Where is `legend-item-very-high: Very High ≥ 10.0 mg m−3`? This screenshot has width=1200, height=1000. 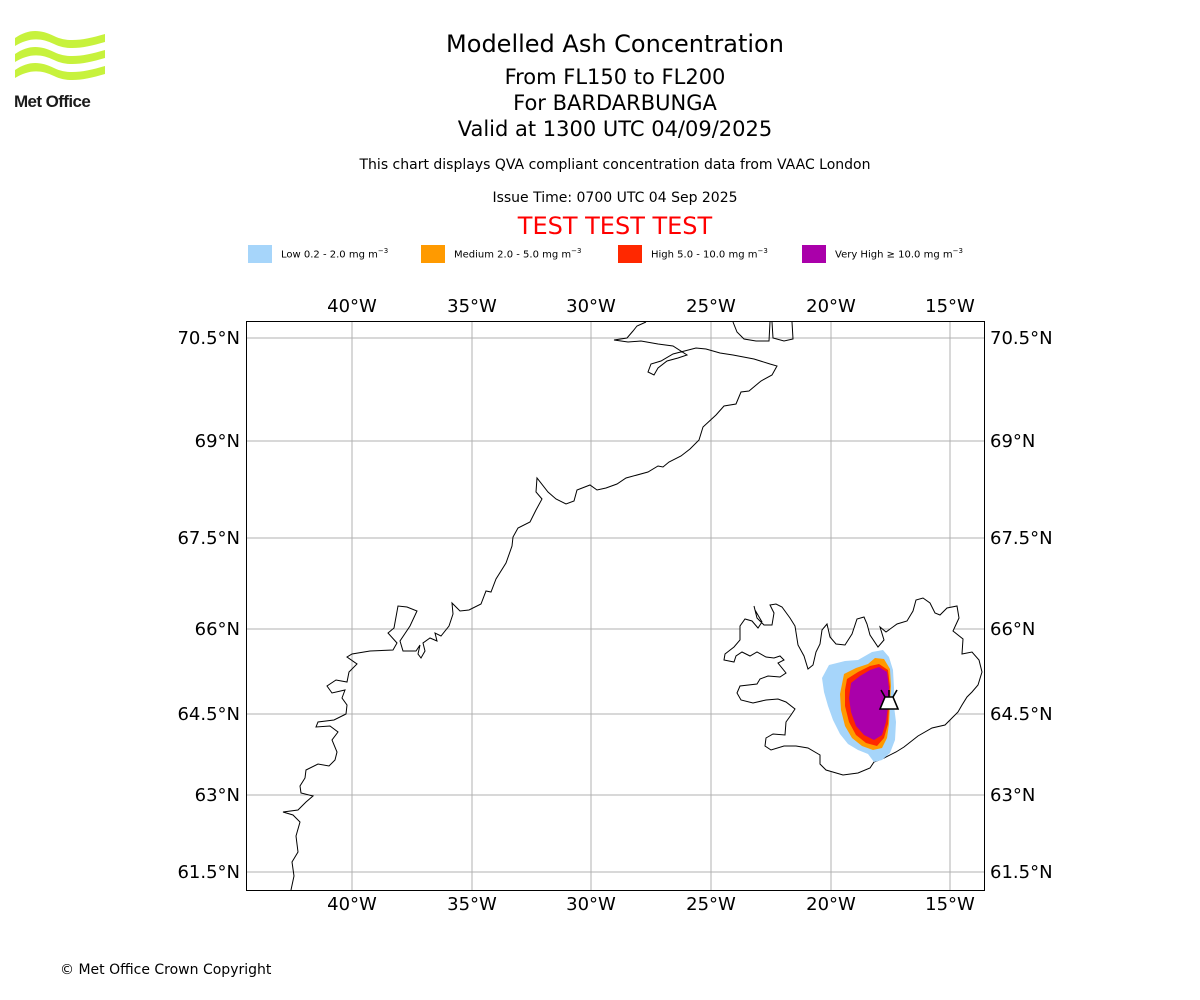
legend-item-very-high: Very High ≥ 10.0 mg m−3 is located at coordinates (882, 254).